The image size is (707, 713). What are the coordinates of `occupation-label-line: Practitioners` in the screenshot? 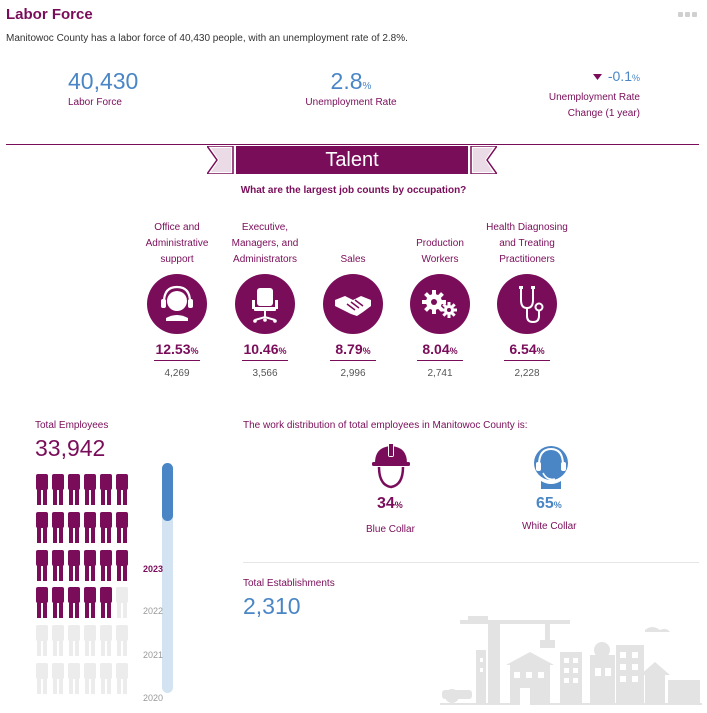 It's located at (527, 259).